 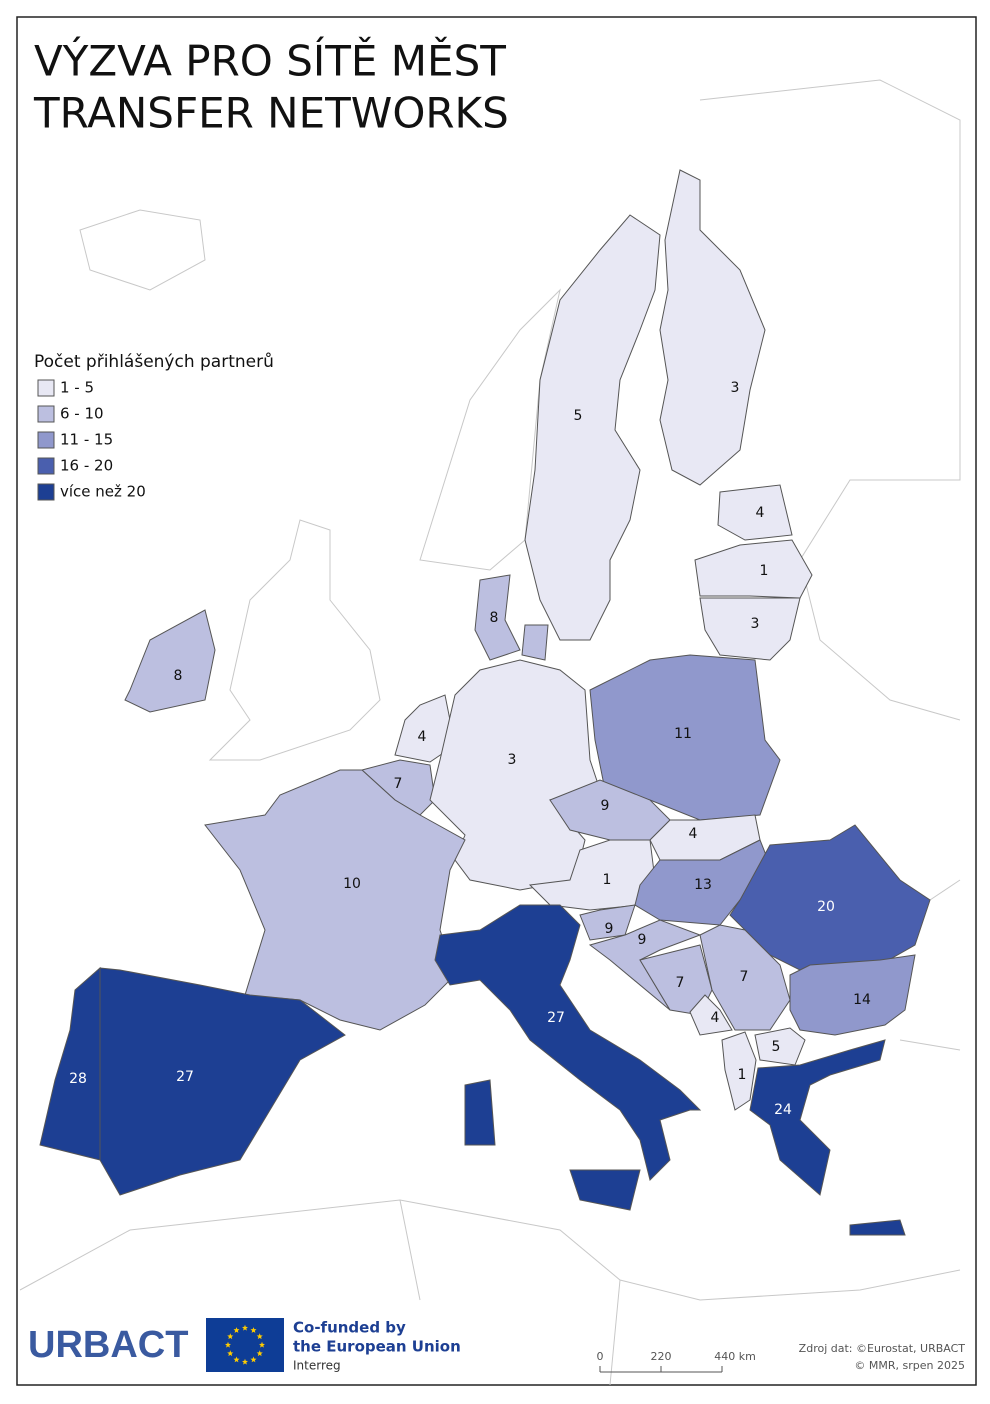 What do you see at coordinates (683, 734) in the screenshot?
I see `region-value-label: 11` at bounding box center [683, 734].